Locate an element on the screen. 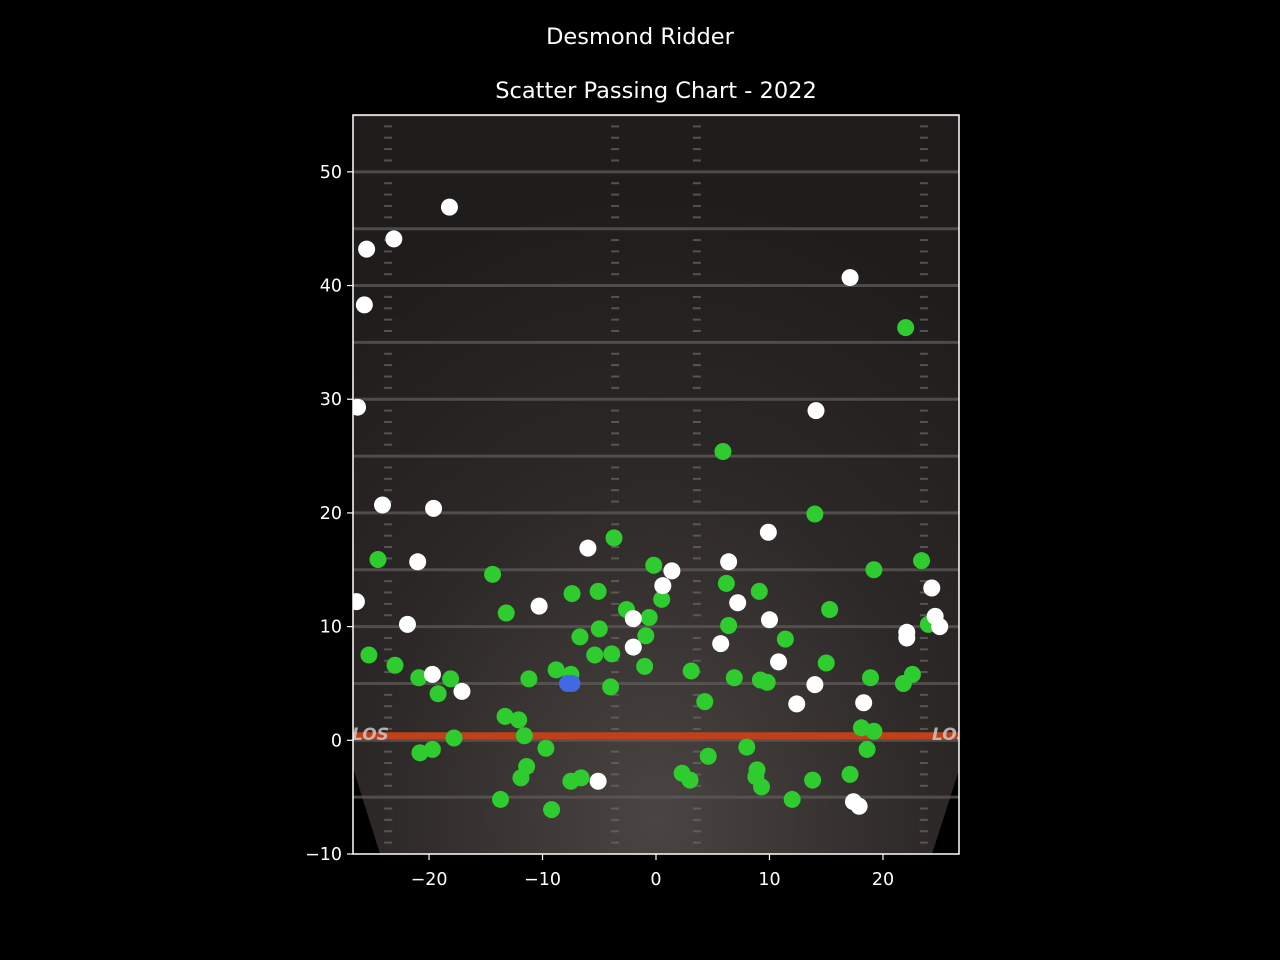 This screenshot has width=1280, height=960. x-tick-label: 10 is located at coordinates (769, 880).